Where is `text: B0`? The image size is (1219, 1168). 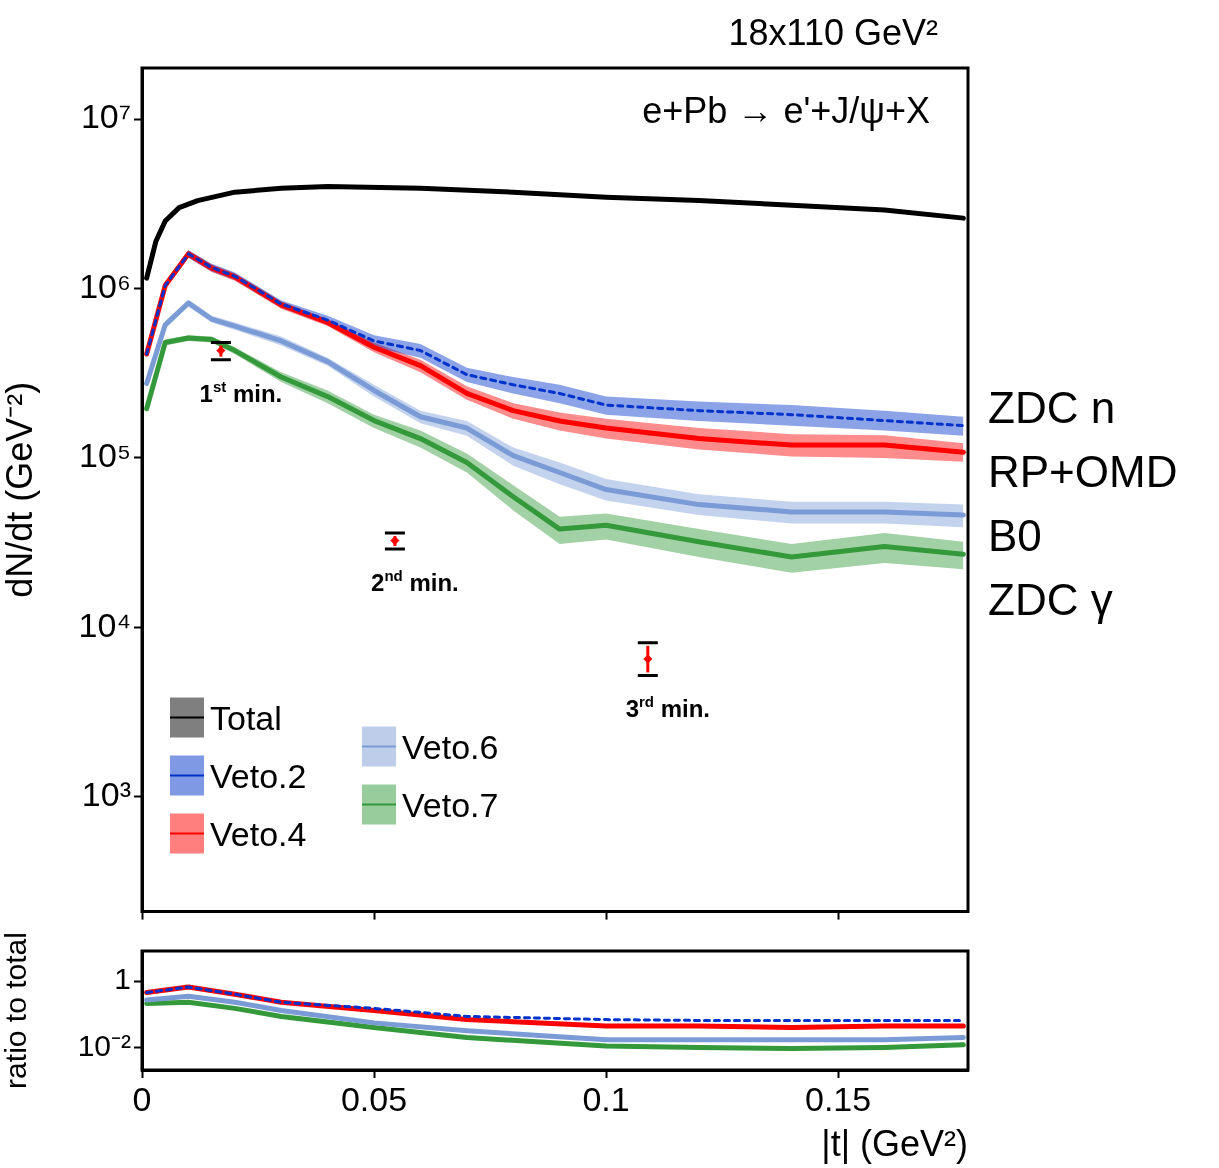 text: B0 is located at coordinates (1015, 535).